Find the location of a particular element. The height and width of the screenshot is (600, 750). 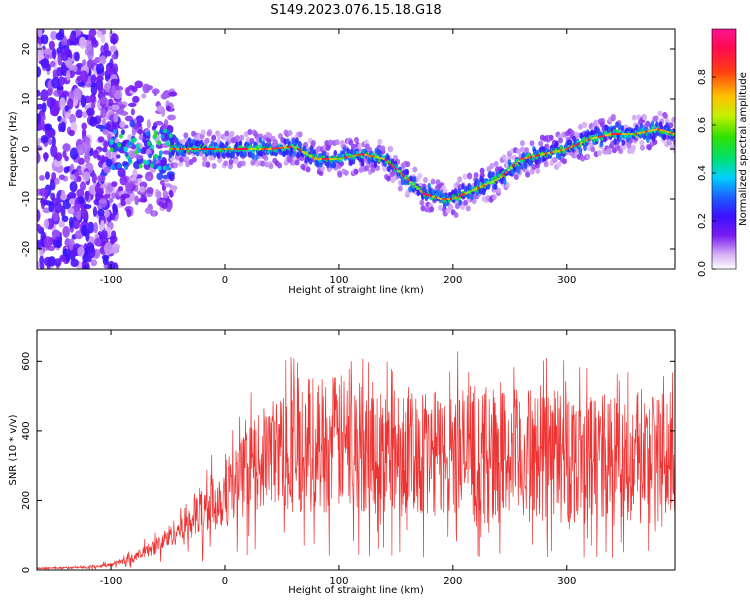

colorbar-frame is located at coordinates (724, 149).